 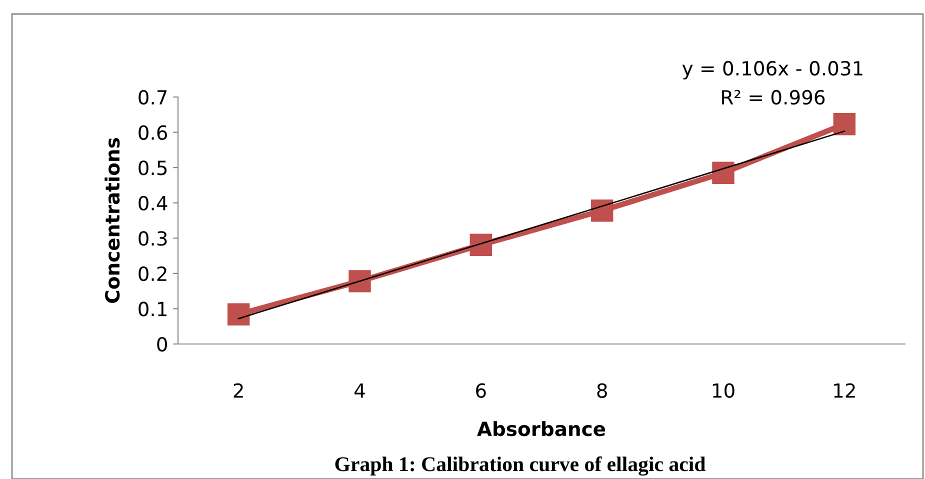 I want to click on text: y = 0.106x - 0.031, so click(x=772, y=70).